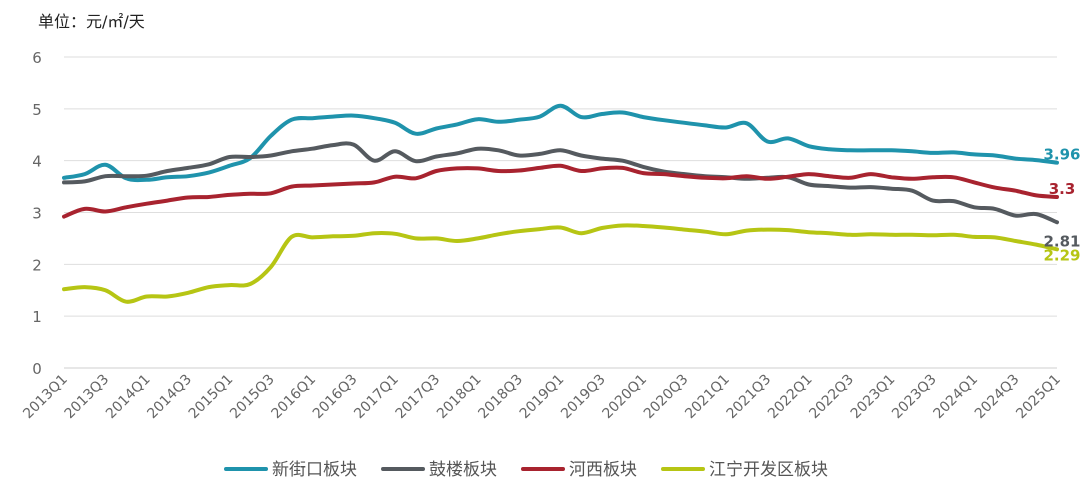  I want to click on x-tick-label: 2014Q1, so click(128, 397).